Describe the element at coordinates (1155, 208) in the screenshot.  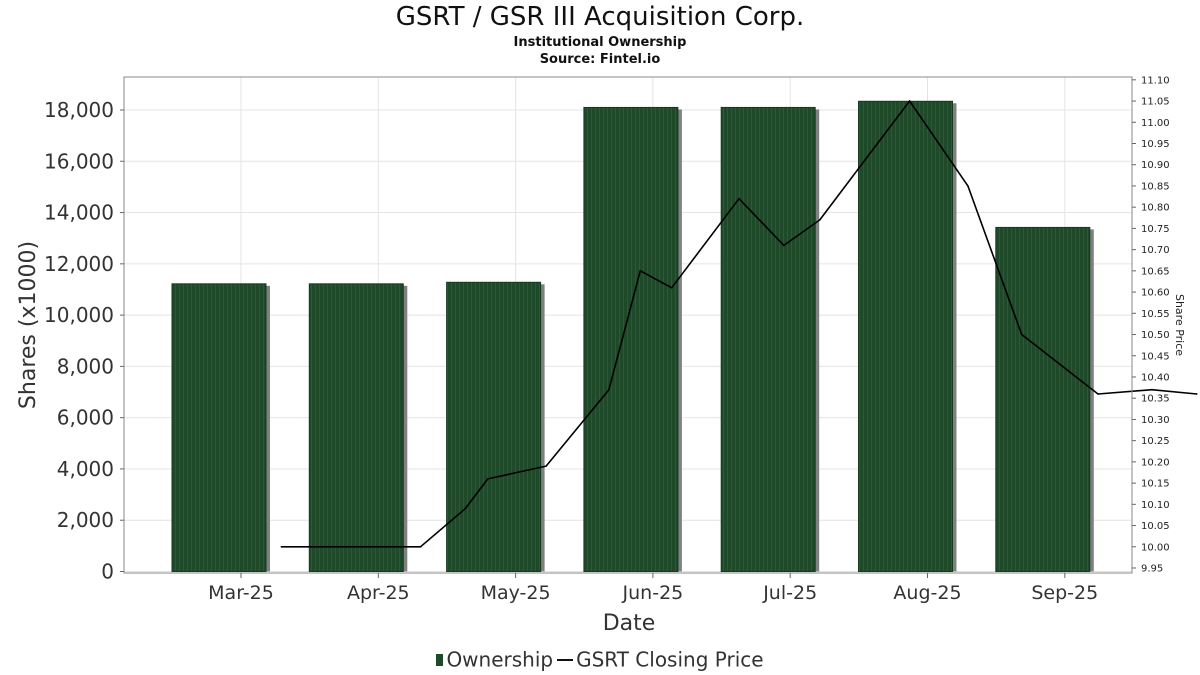
I see `y2-tick-label: 10.80` at that location.